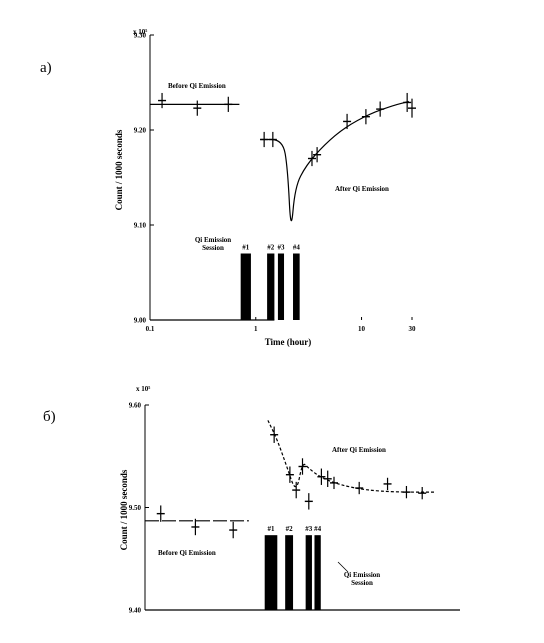 This screenshot has height=643, width=544. What do you see at coordinates (256, 329) in the screenshot?
I see `x-tick-label: 1` at bounding box center [256, 329].